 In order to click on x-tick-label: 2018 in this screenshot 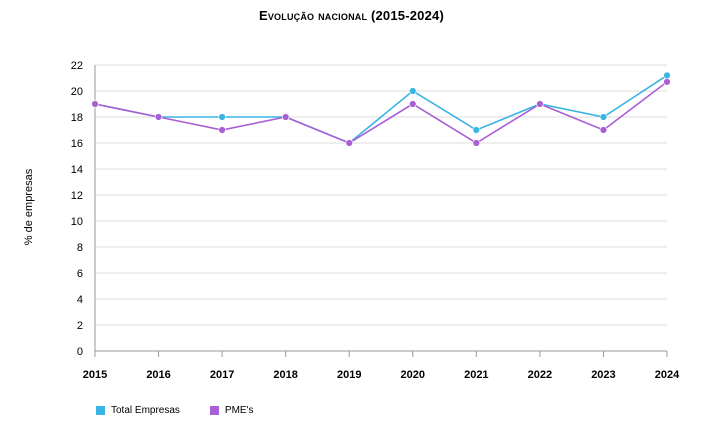, I will do `click(285, 375)`.